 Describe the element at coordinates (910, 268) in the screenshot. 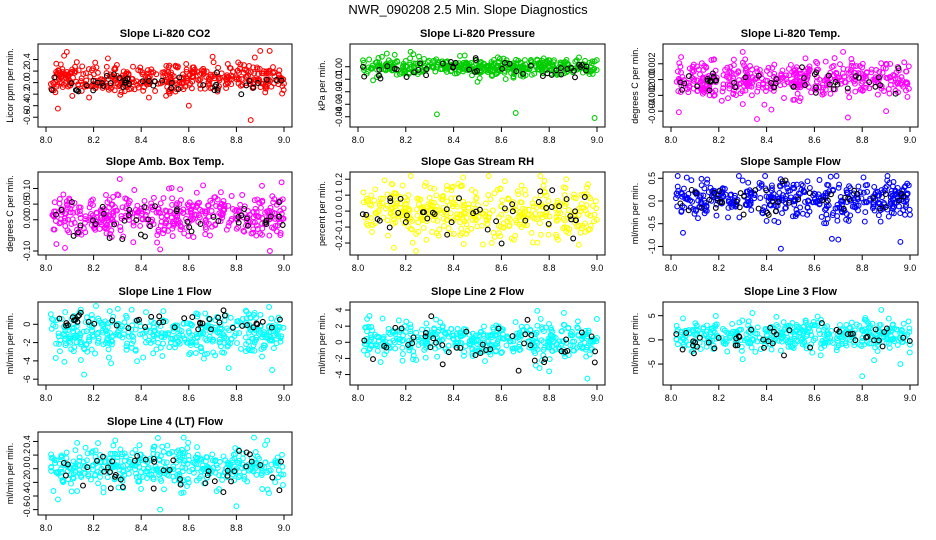

I see `x-tick-label: 9.0` at that location.